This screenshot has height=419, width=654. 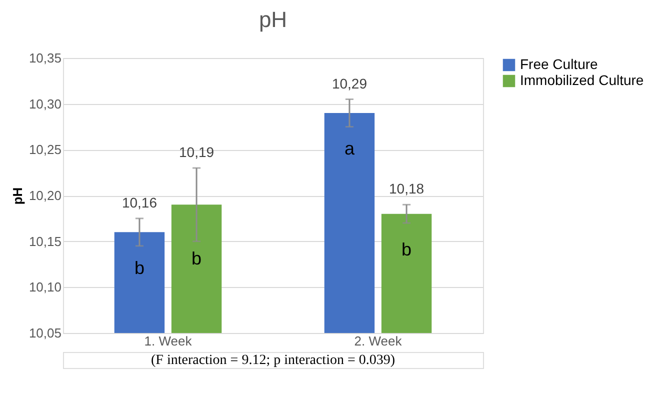 What do you see at coordinates (559, 64) in the screenshot?
I see `legend-label: Free Culture` at bounding box center [559, 64].